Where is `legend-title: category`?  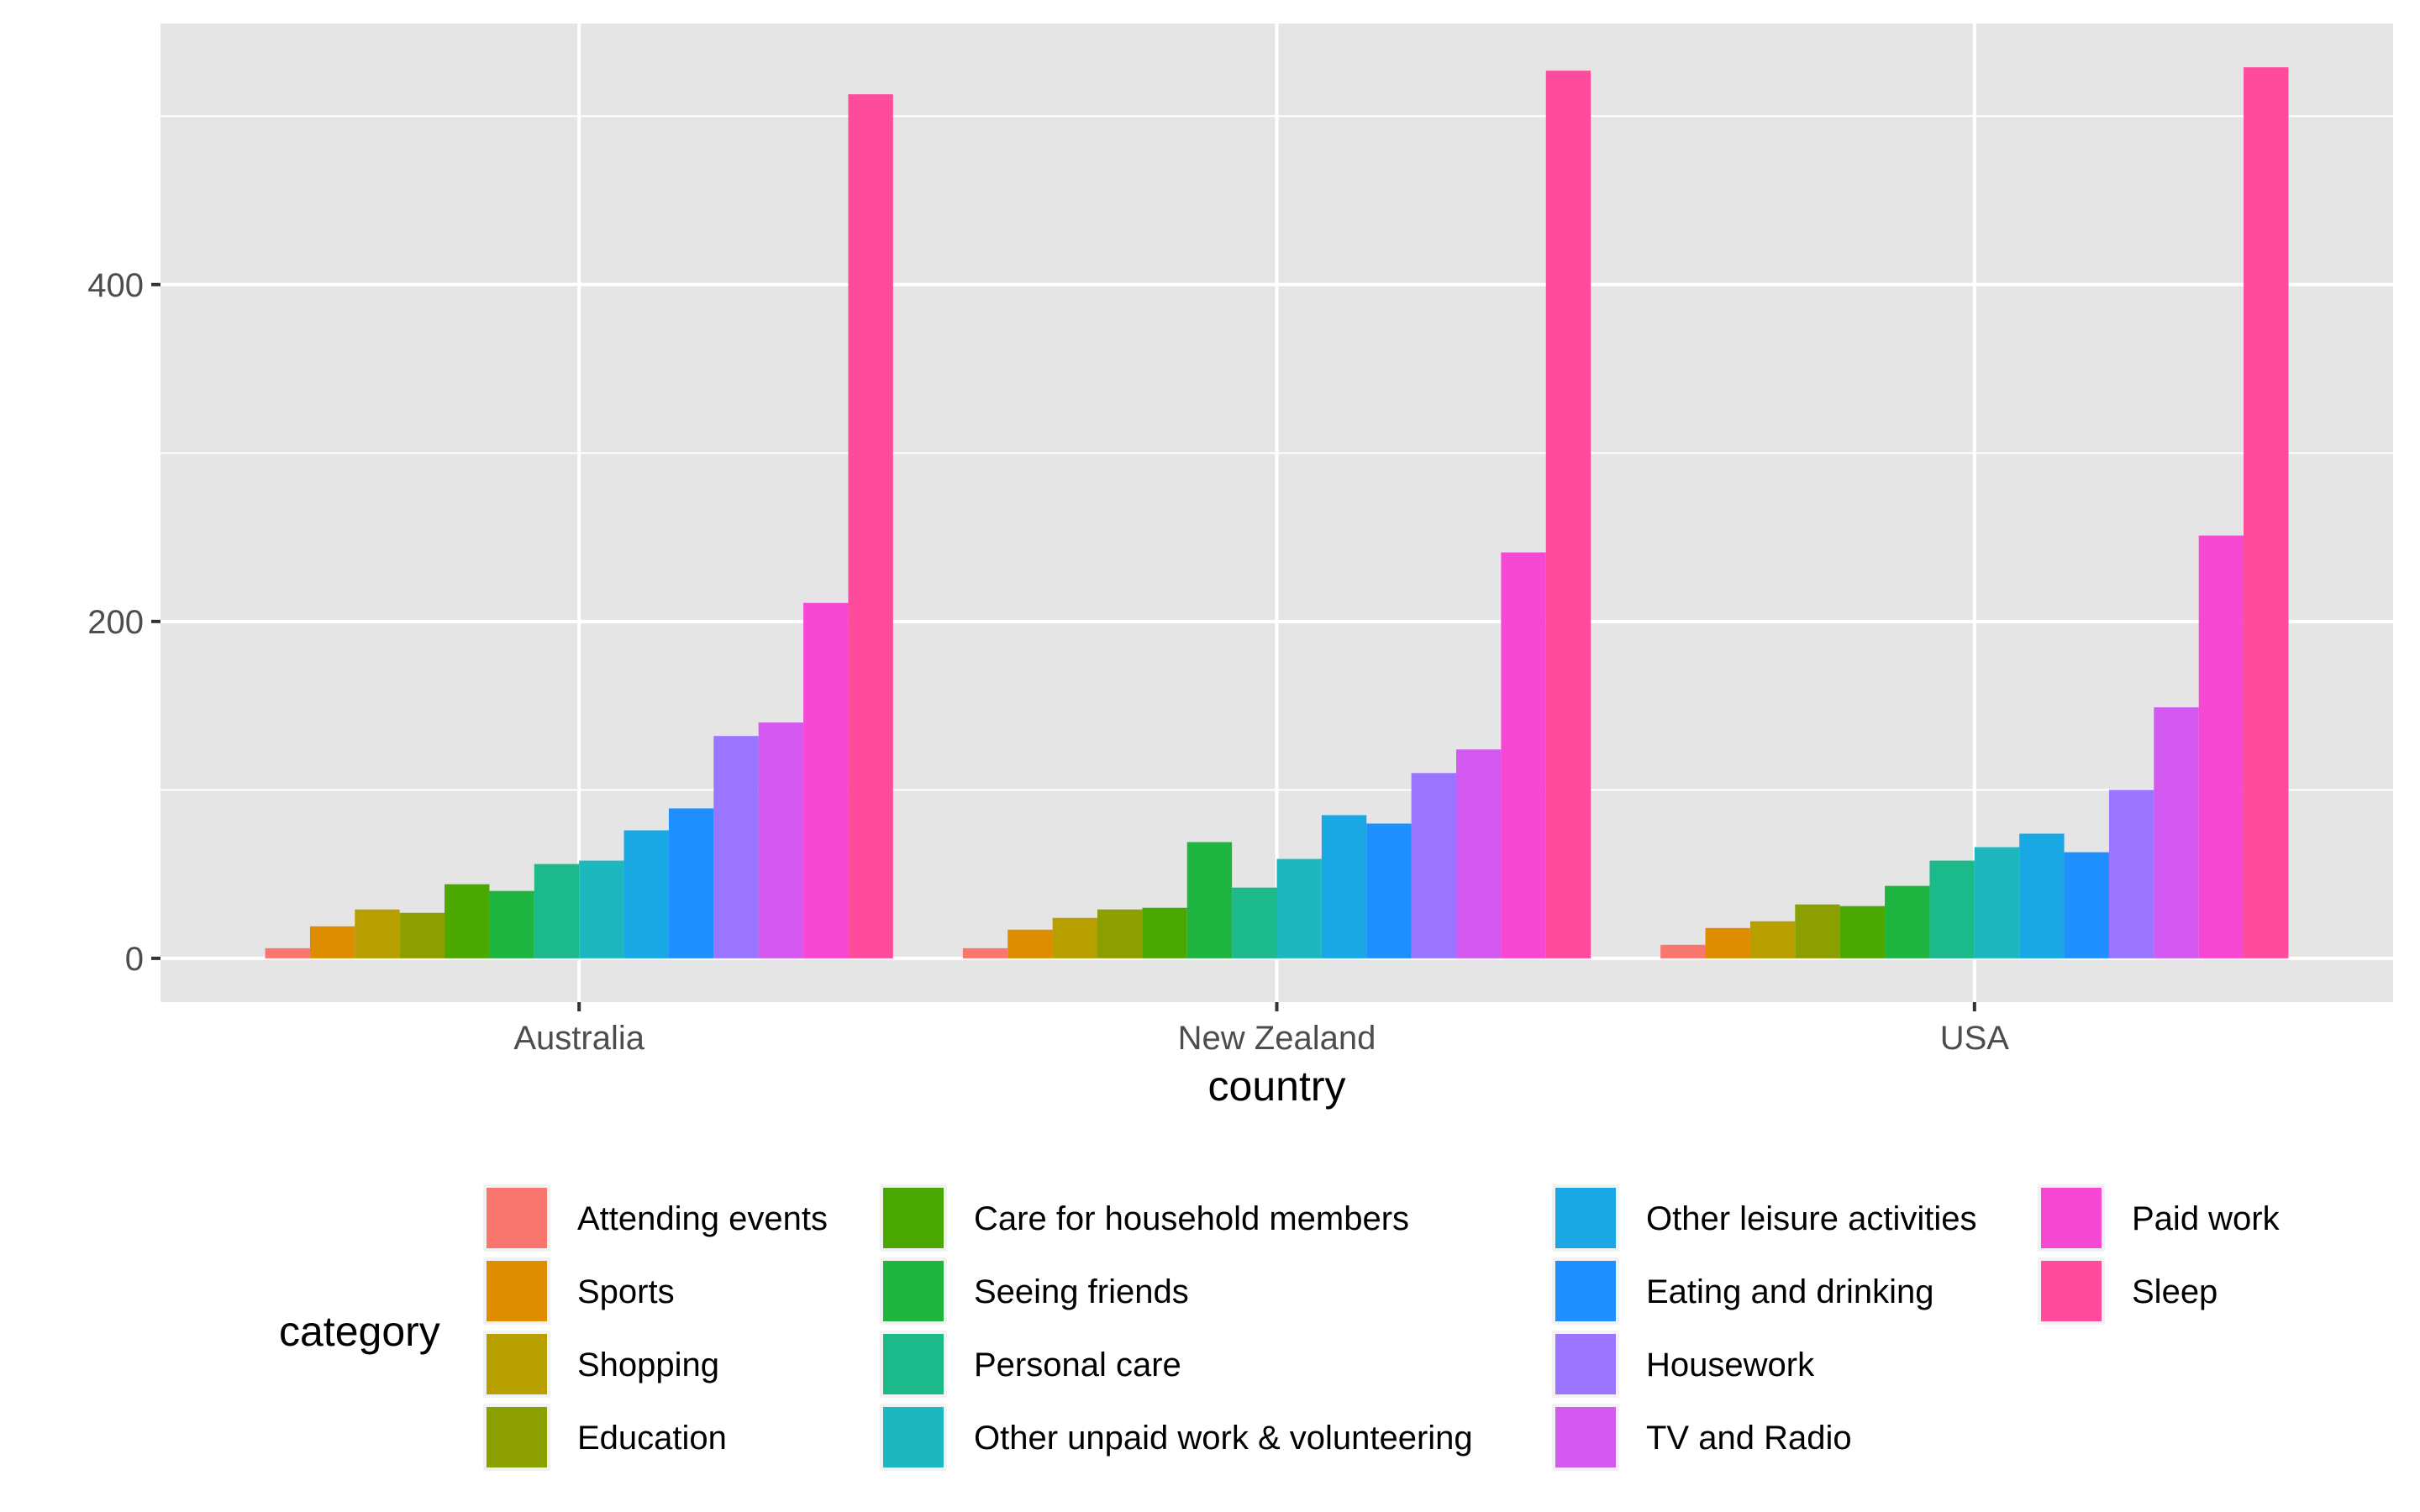
legend-title: category is located at coordinates (359, 1331).